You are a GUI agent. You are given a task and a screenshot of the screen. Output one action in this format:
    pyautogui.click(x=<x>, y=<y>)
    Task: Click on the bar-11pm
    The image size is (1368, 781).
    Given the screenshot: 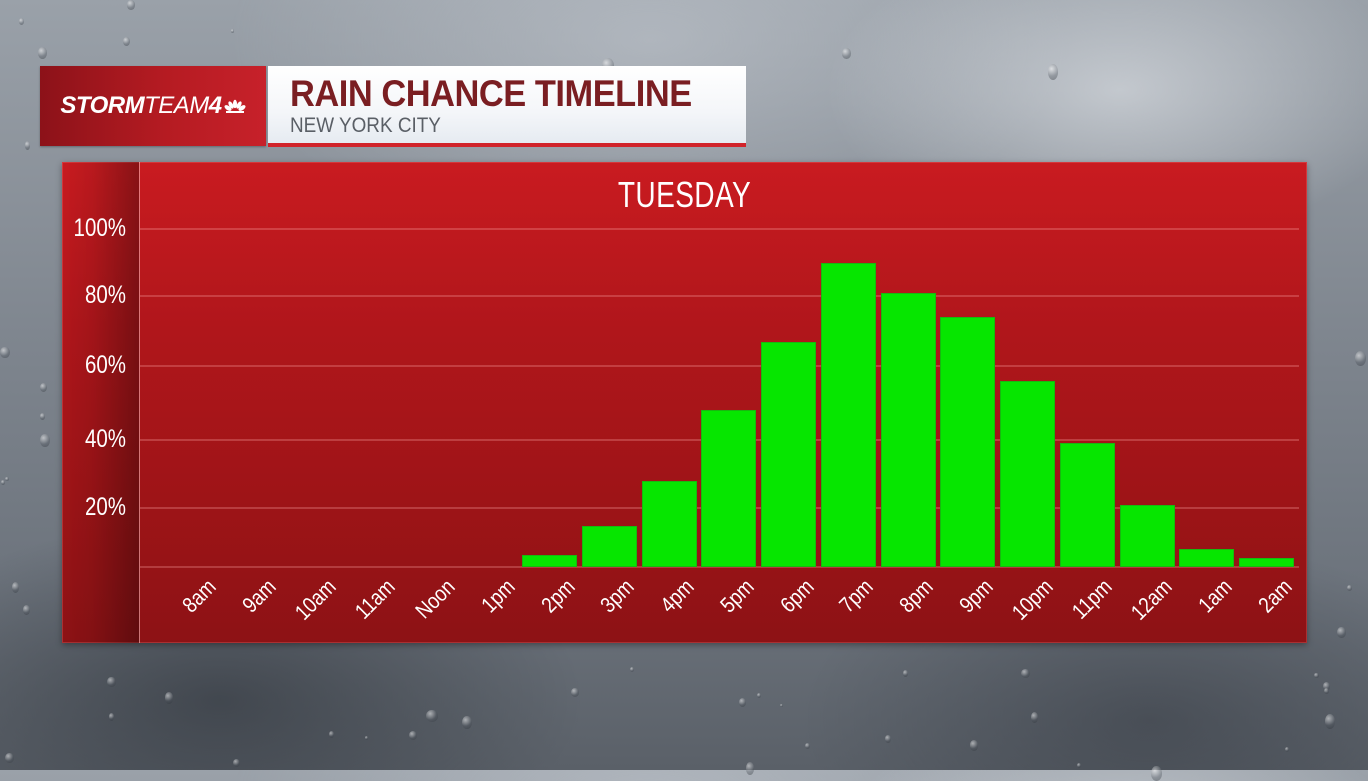 What is the action you would take?
    pyautogui.click(x=1087, y=505)
    